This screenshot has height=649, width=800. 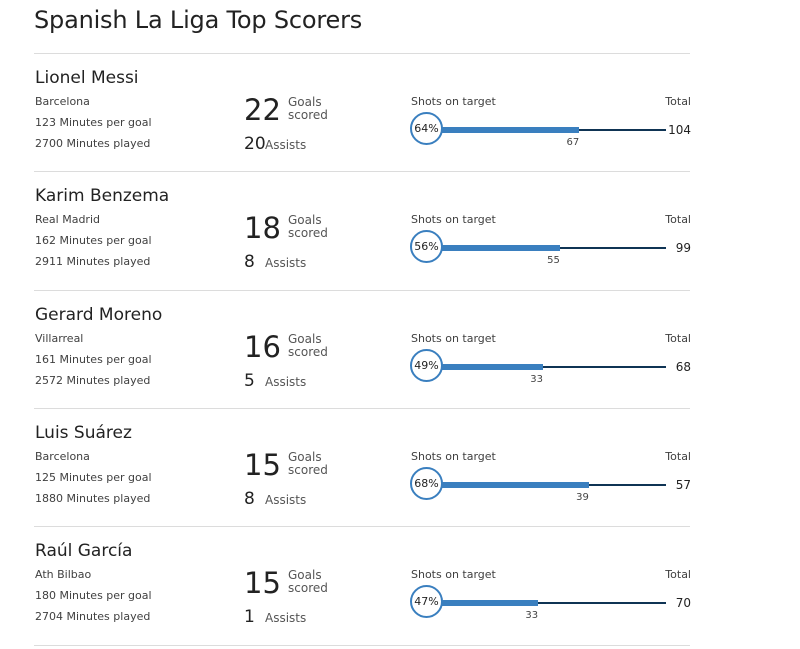 What do you see at coordinates (262, 228) in the screenshot?
I see `goals-count: 18` at bounding box center [262, 228].